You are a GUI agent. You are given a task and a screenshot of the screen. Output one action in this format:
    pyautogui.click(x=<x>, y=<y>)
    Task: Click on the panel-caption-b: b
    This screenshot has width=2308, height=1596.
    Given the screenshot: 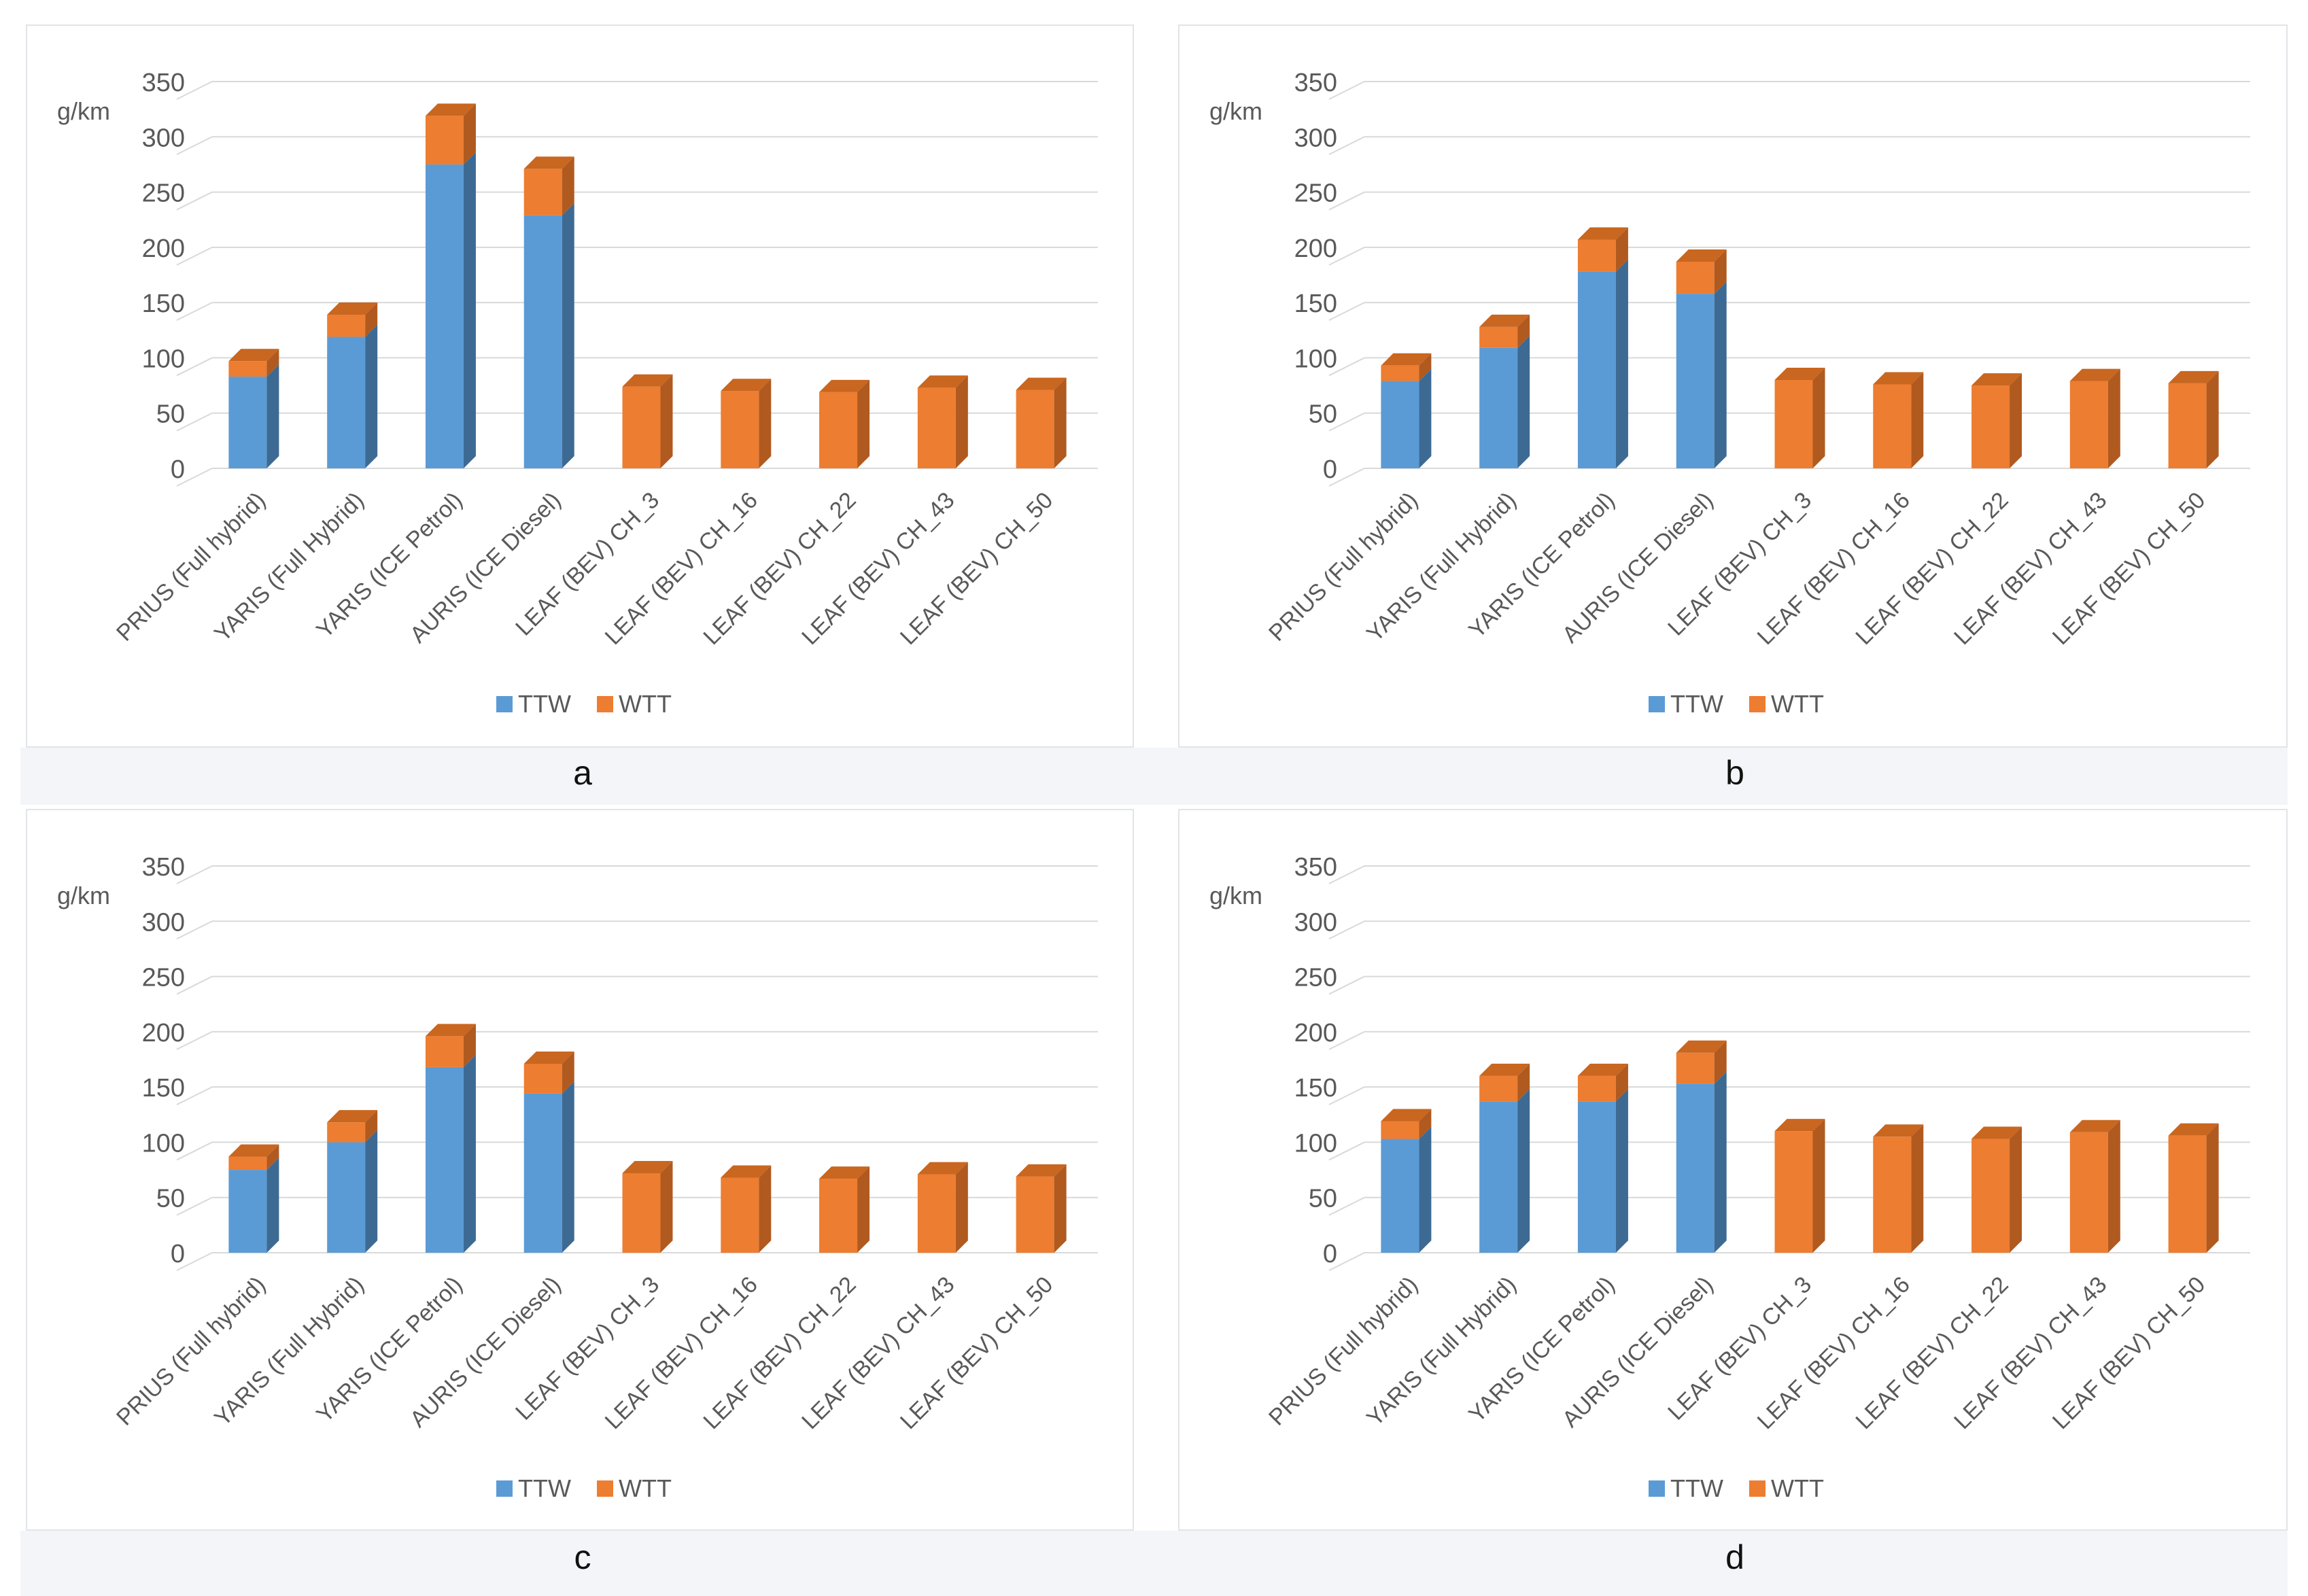 What is the action you would take?
    pyautogui.click(x=1734, y=773)
    